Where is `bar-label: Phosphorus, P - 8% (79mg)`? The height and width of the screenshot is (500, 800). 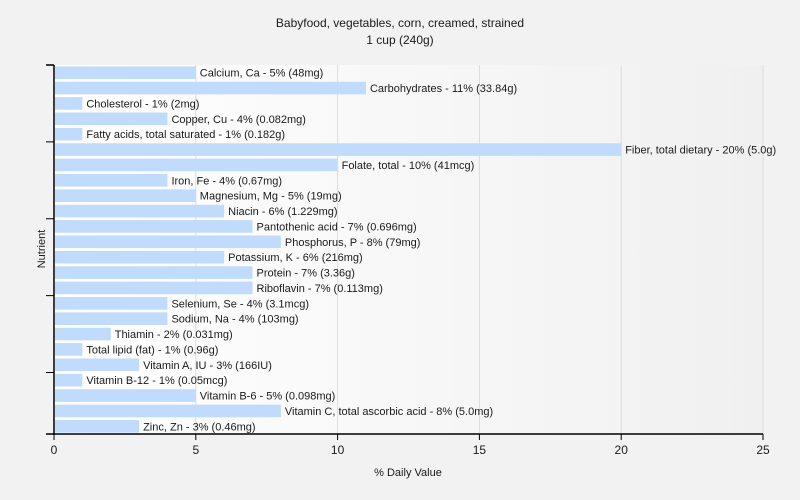
bar-label: Phosphorus, P - 8% (79mg) is located at coordinates (353, 243).